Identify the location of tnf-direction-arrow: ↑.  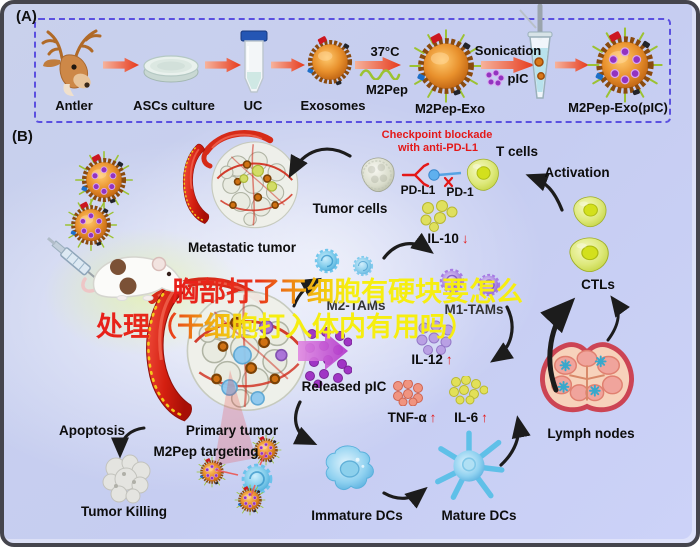
(433, 417).